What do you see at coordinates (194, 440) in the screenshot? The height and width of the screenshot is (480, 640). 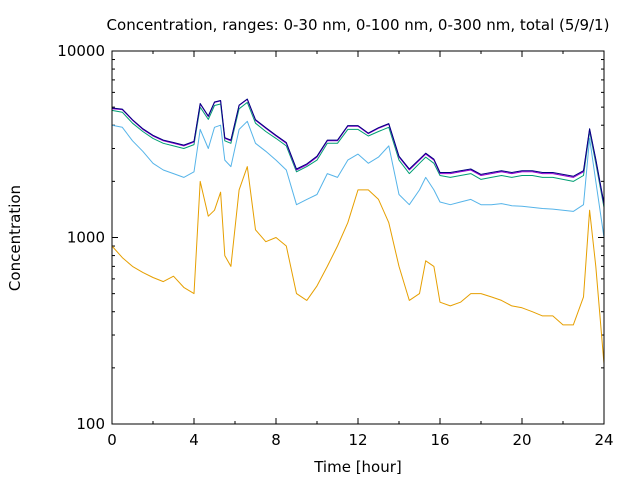 I see `x-tick-label: 4` at bounding box center [194, 440].